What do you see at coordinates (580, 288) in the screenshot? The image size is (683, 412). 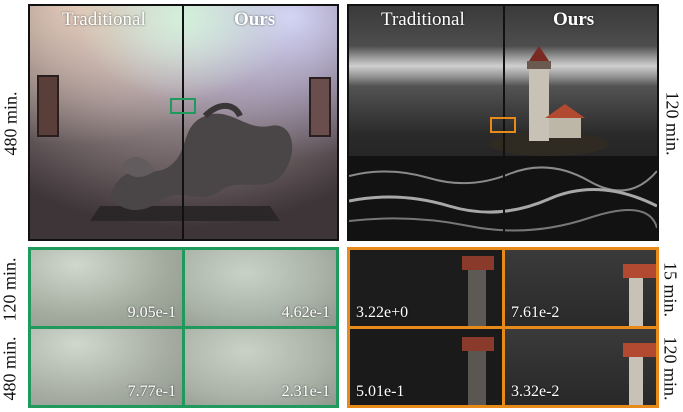 I see `crop-tr-2: 7.61e-2` at bounding box center [580, 288].